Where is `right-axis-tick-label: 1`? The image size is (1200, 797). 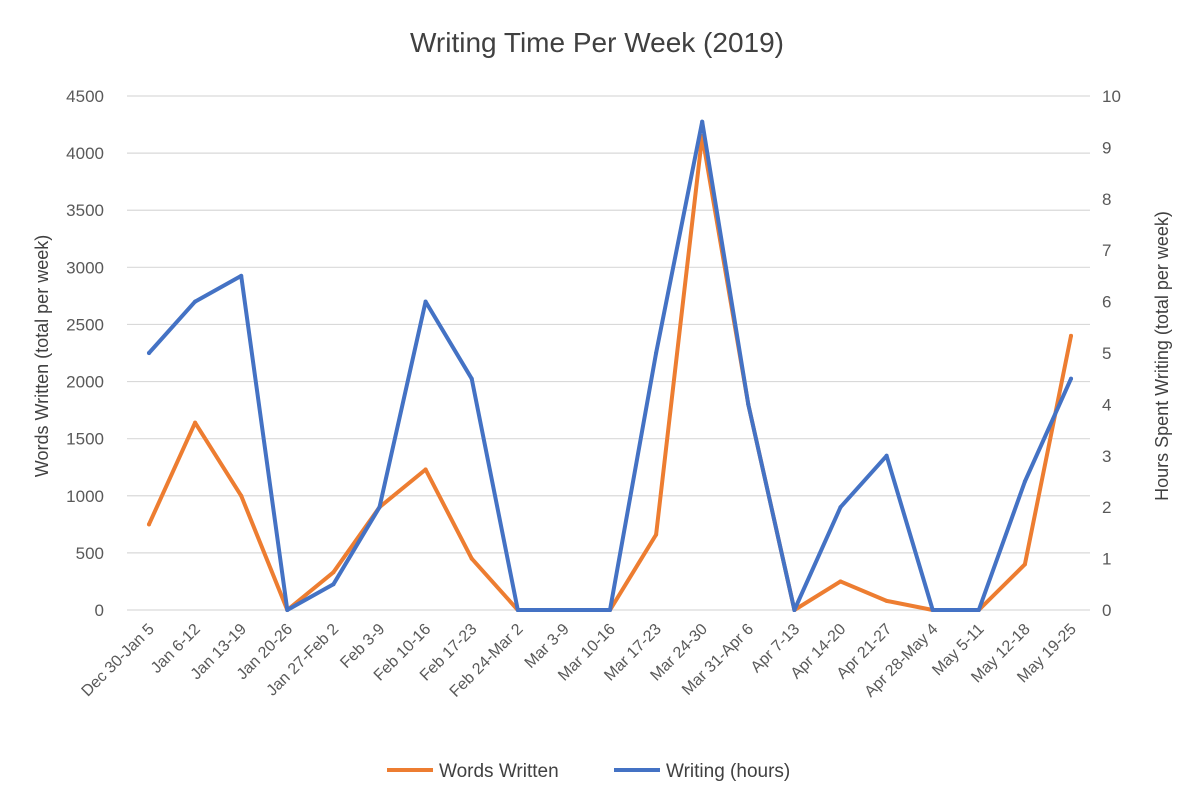 right-axis-tick-label: 1 is located at coordinates (1106, 559).